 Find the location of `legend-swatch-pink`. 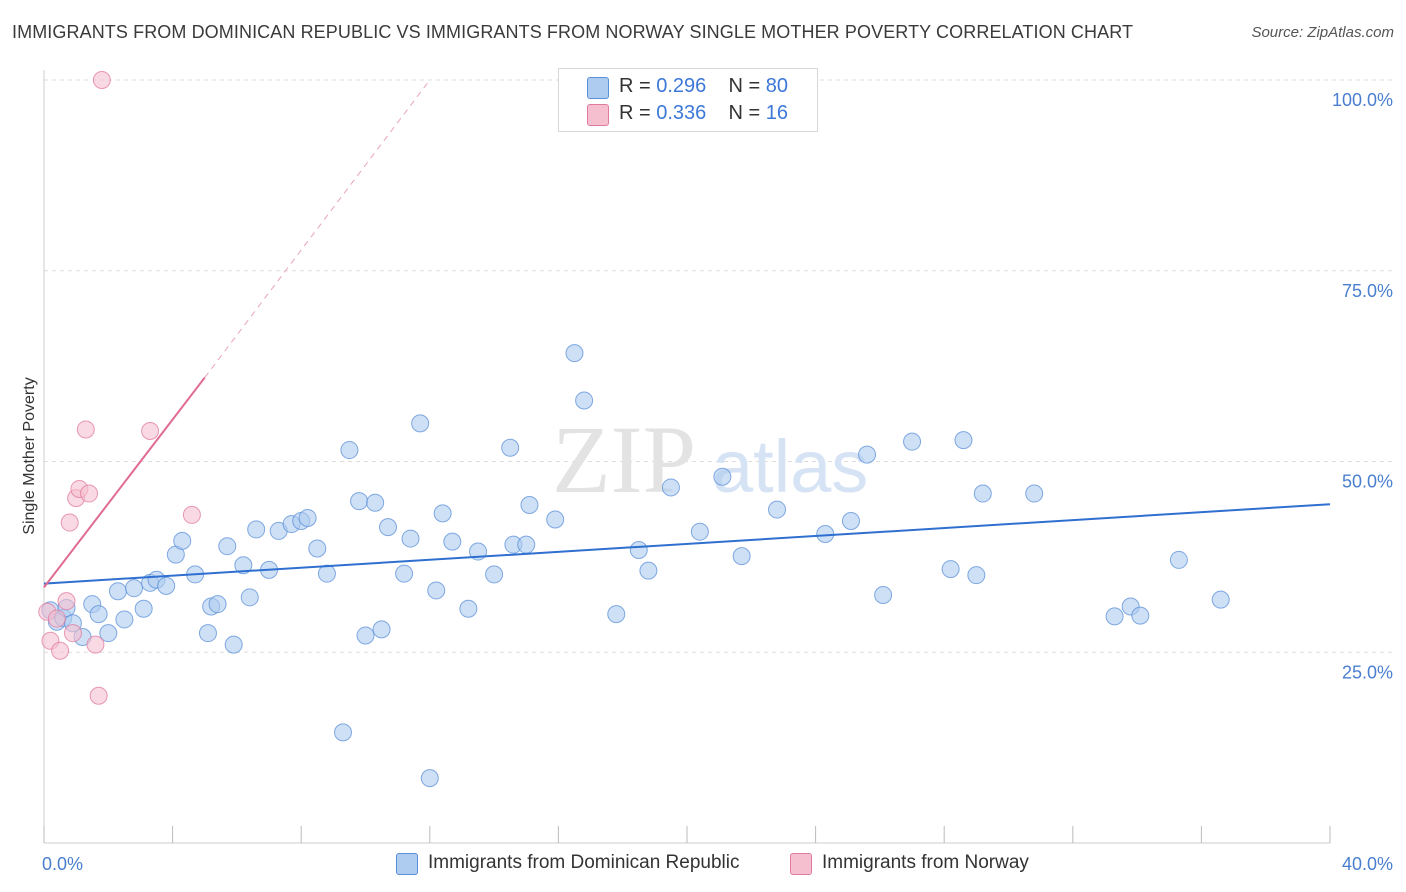

legend-swatch-pink is located at coordinates (598, 115).